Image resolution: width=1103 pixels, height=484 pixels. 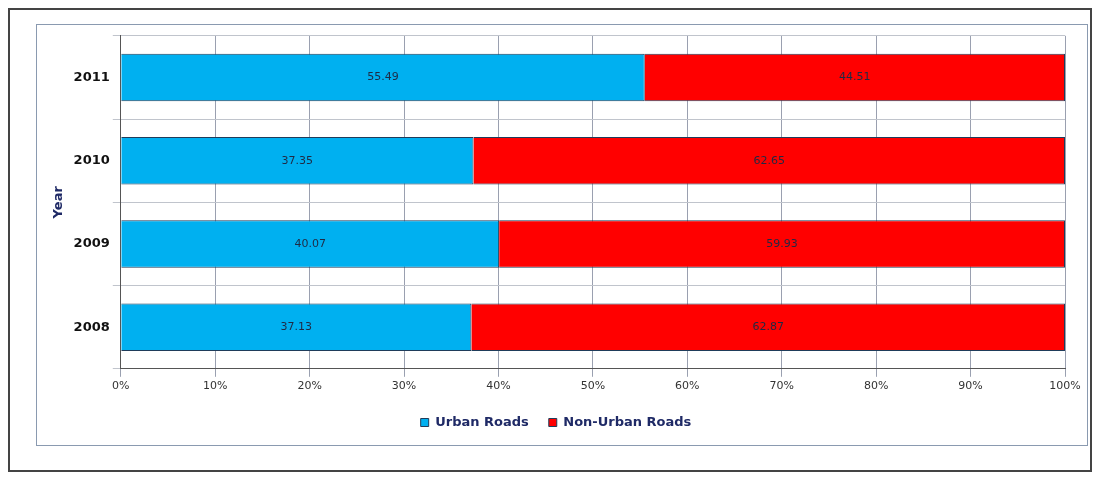 What do you see at coordinates (687, 386) in the screenshot?
I see `x-tick-label: 60%` at bounding box center [687, 386].